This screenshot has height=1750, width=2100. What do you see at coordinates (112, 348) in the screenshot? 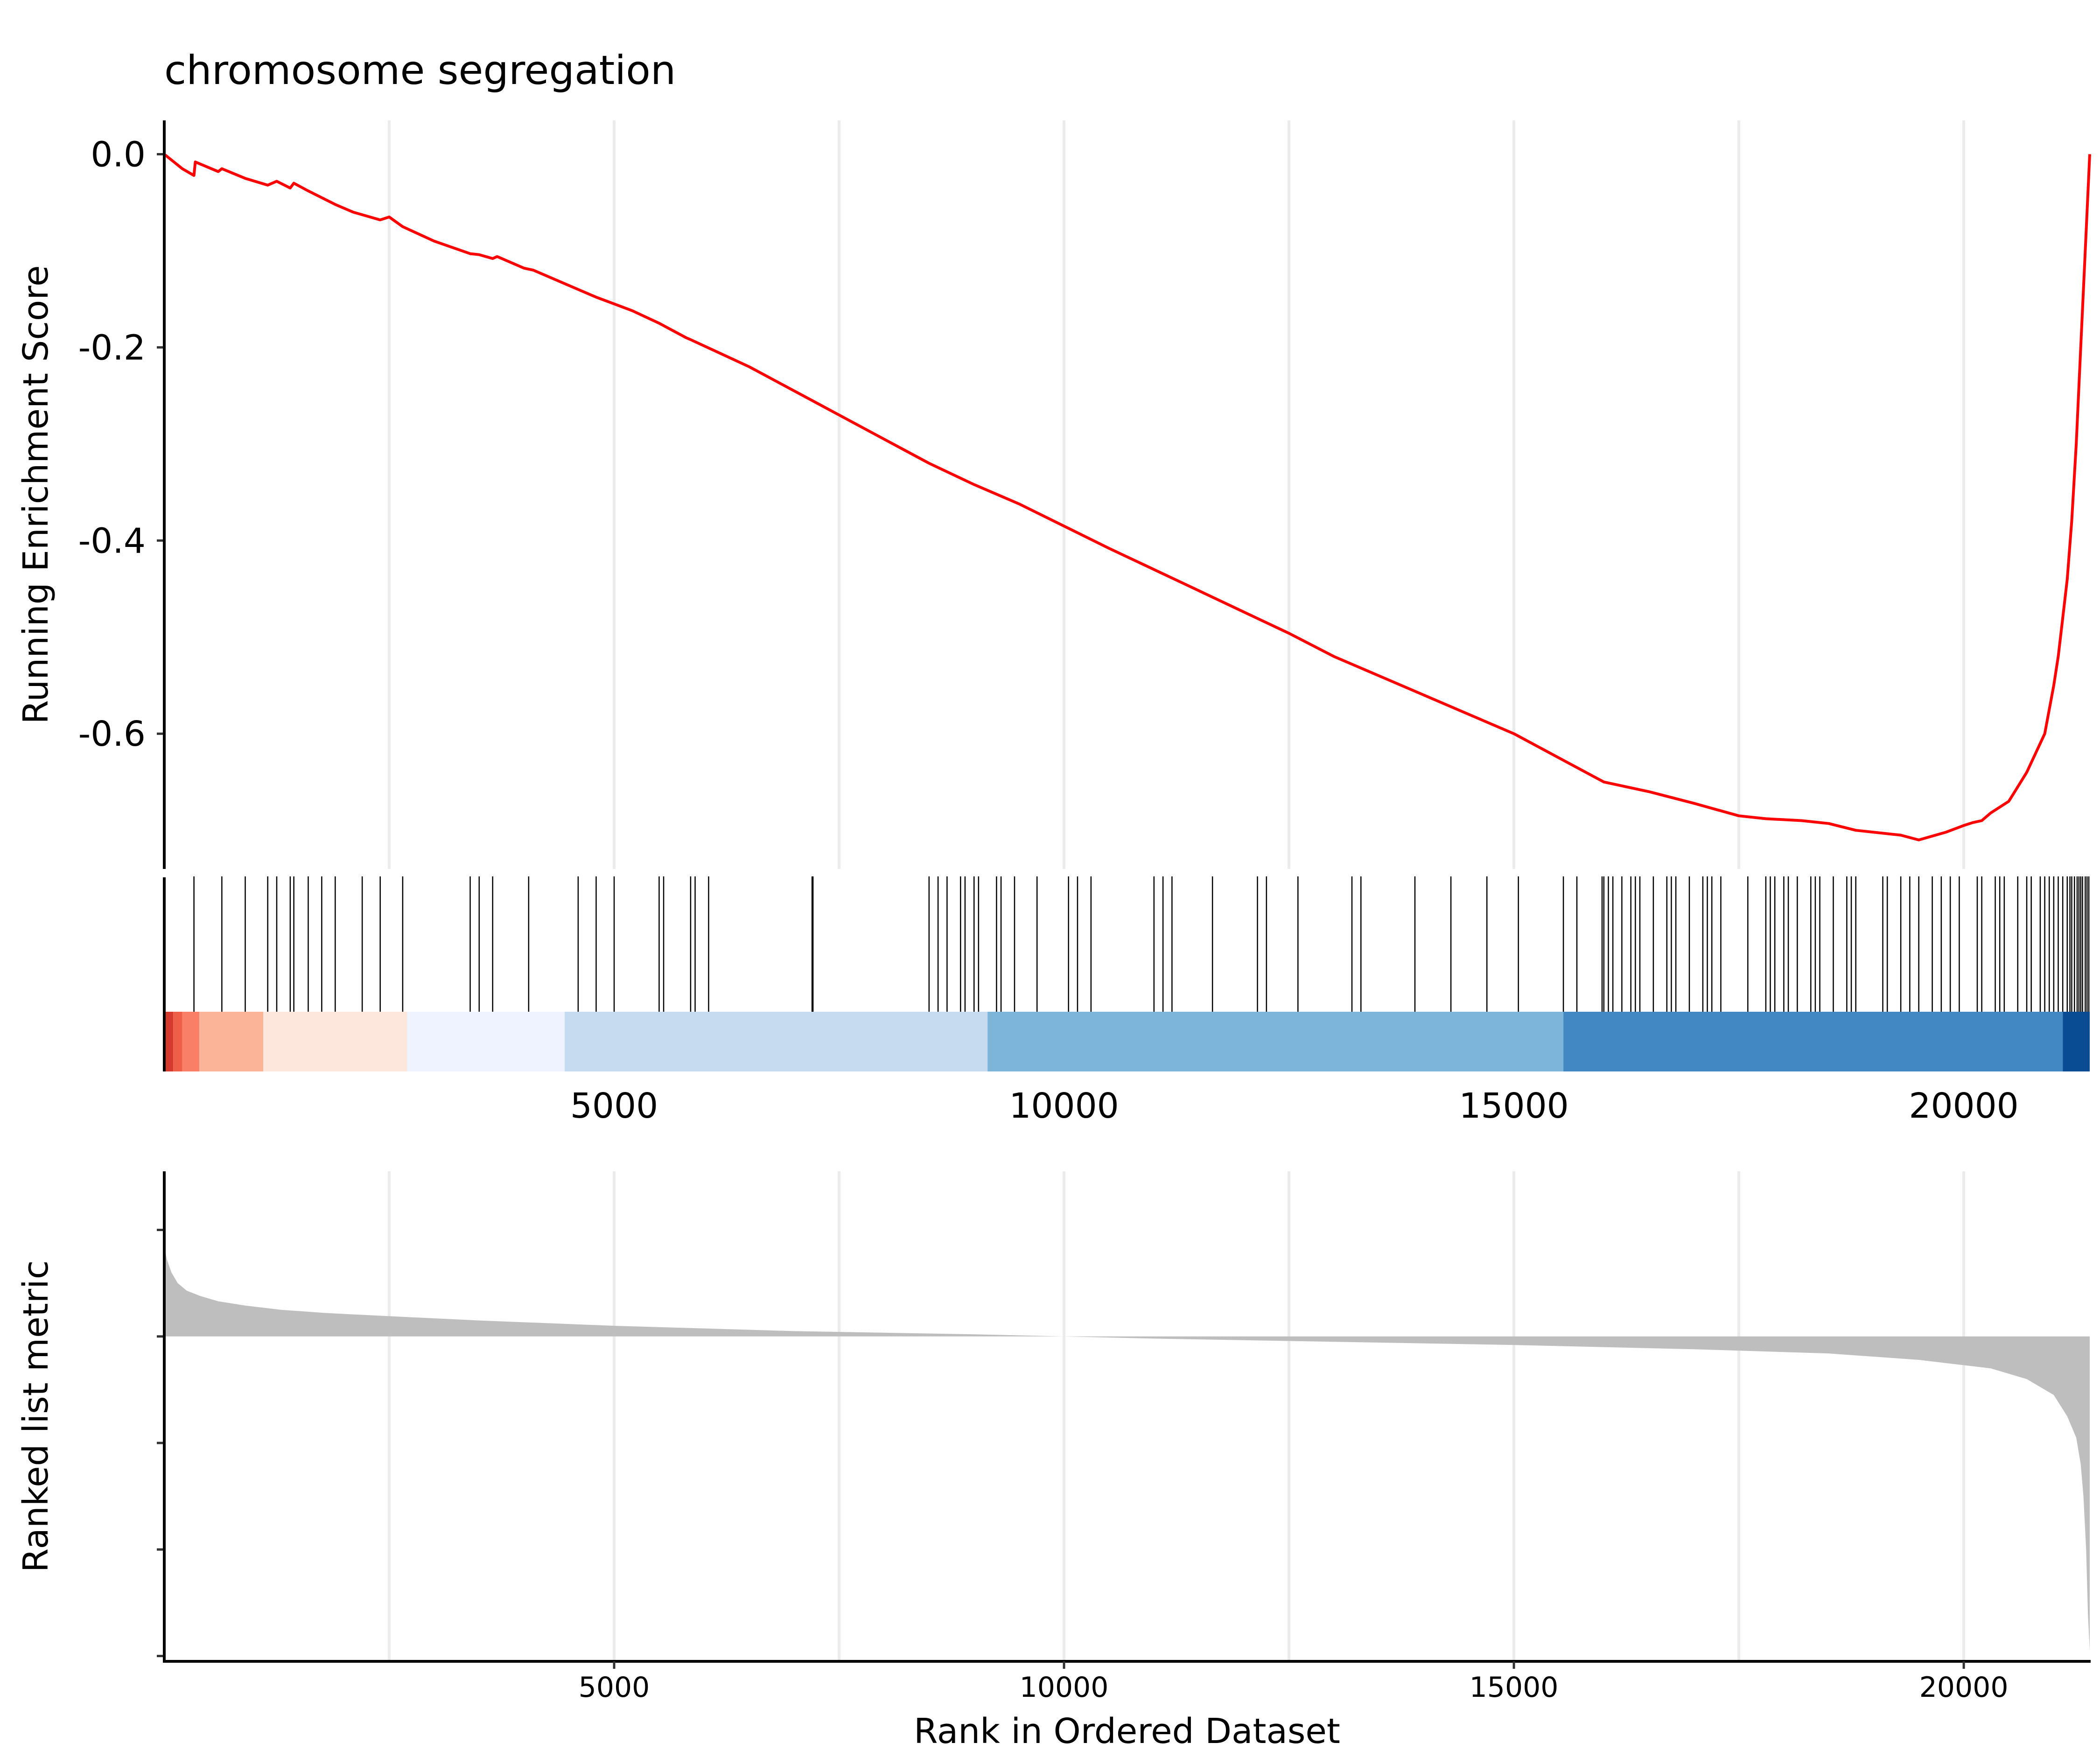
I see `es-y-tick-label: -0.2` at bounding box center [112, 348].